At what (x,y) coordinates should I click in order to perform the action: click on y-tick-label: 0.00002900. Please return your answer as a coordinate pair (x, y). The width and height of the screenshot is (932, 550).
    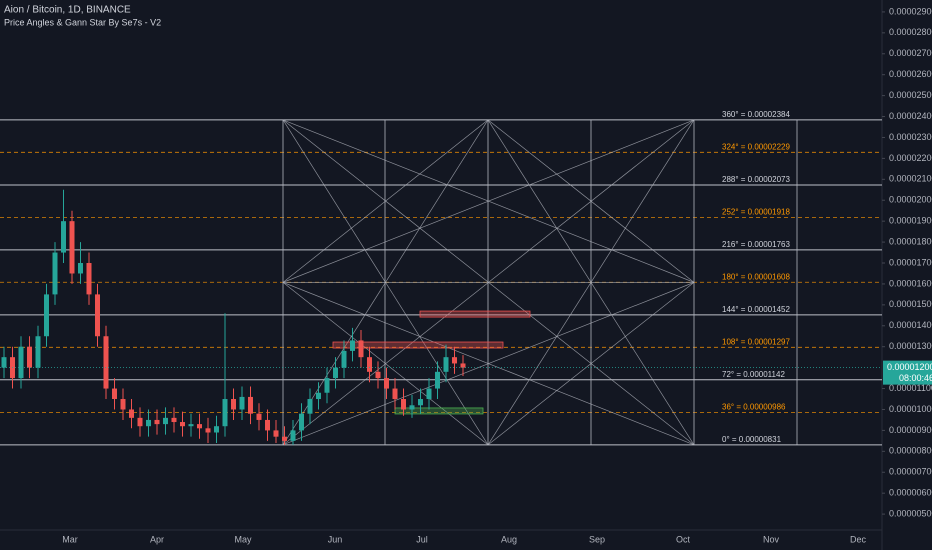
    Looking at the image, I should click on (910, 11).